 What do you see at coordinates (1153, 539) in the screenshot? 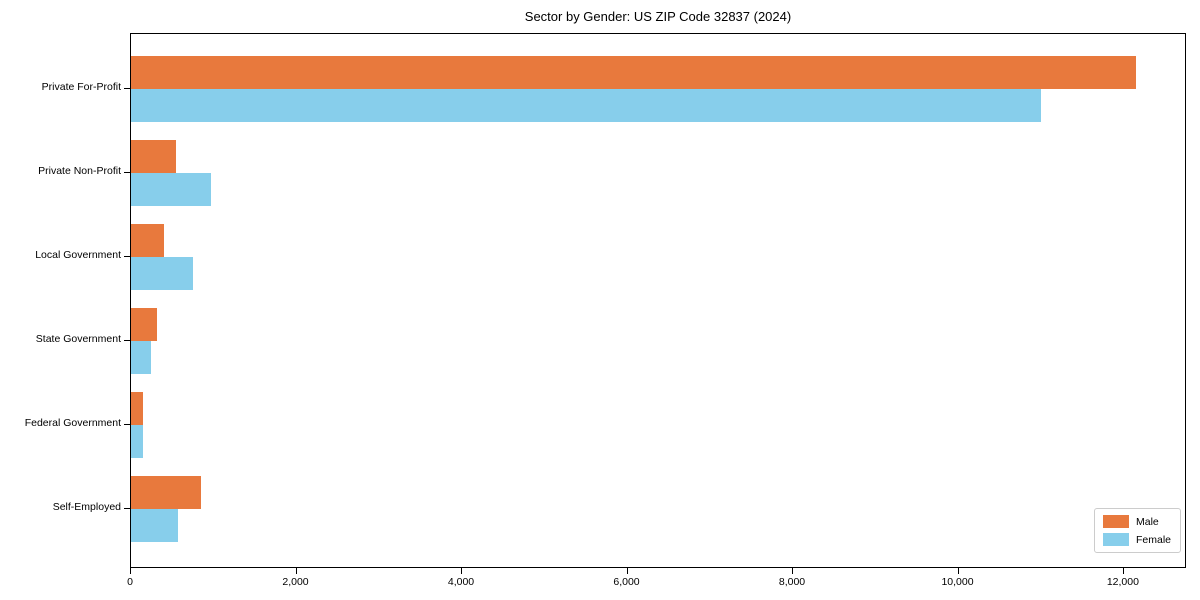
I see `legend-label: Female` at bounding box center [1153, 539].